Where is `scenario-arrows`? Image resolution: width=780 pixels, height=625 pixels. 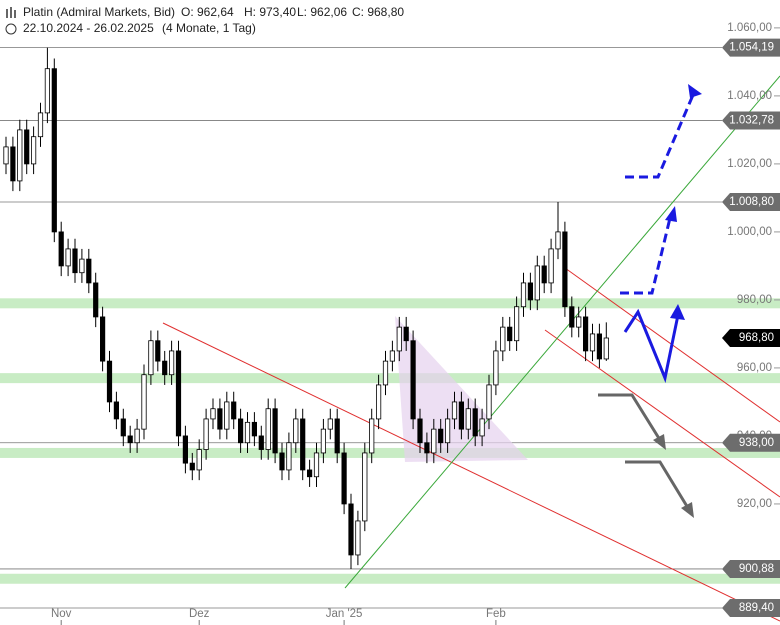
scenario-arrows is located at coordinates (650, 301).